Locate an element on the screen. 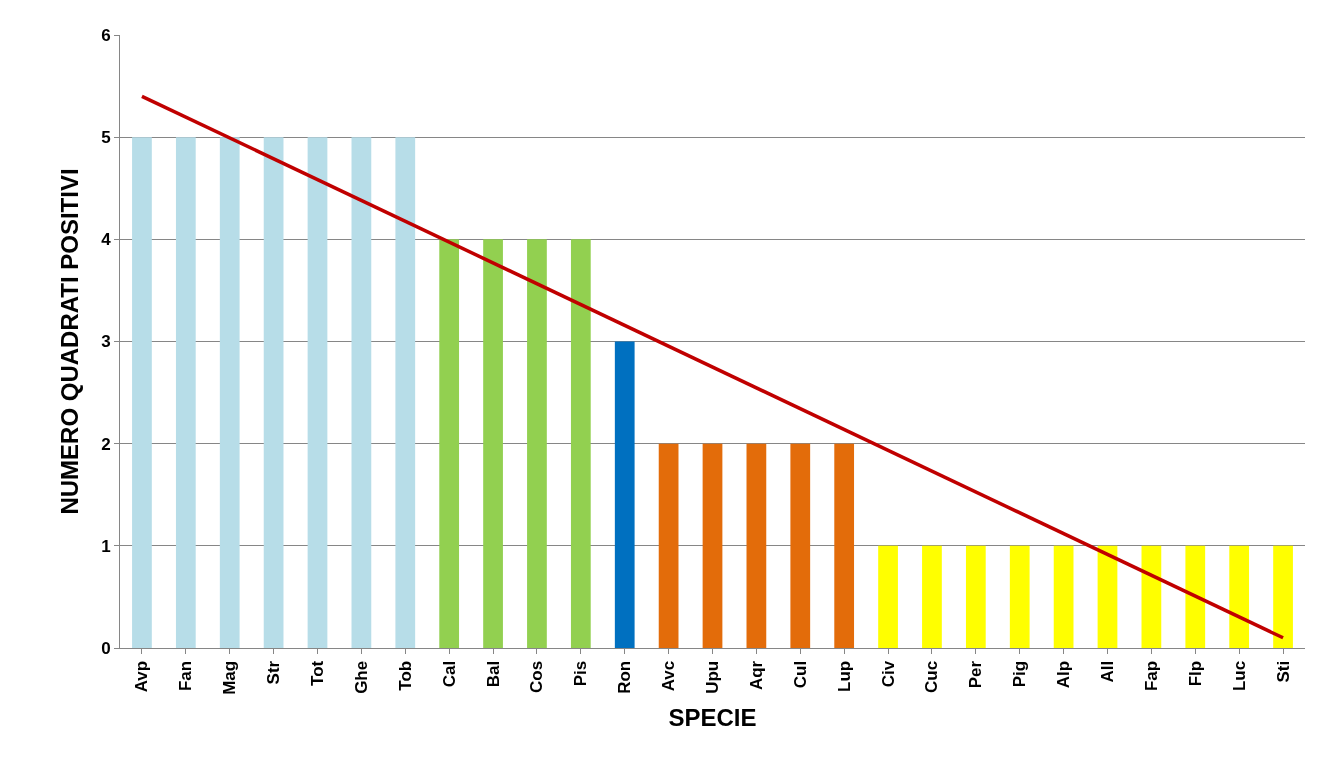  x-tick-label: Alp is located at coordinates (1064, 674).